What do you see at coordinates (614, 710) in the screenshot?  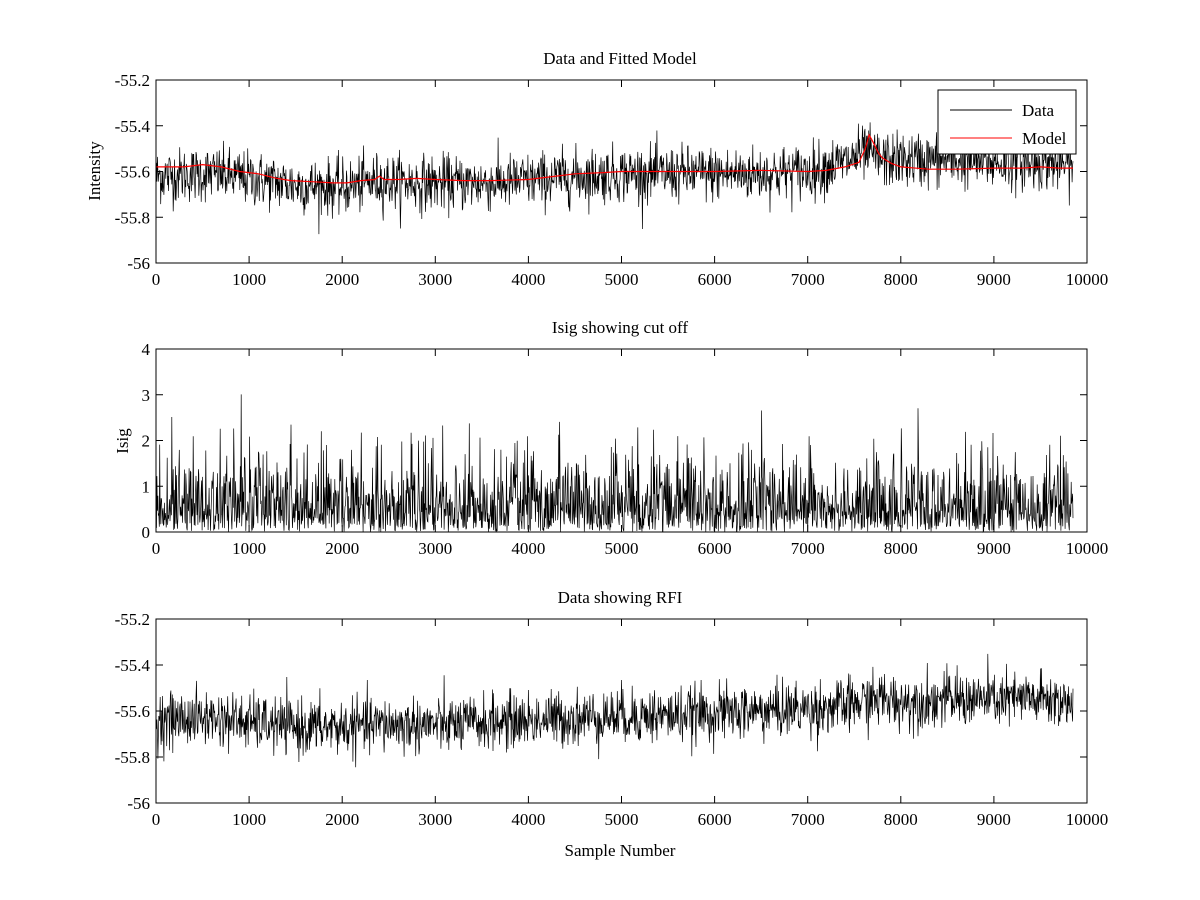 I see `series-data-line` at bounding box center [614, 710].